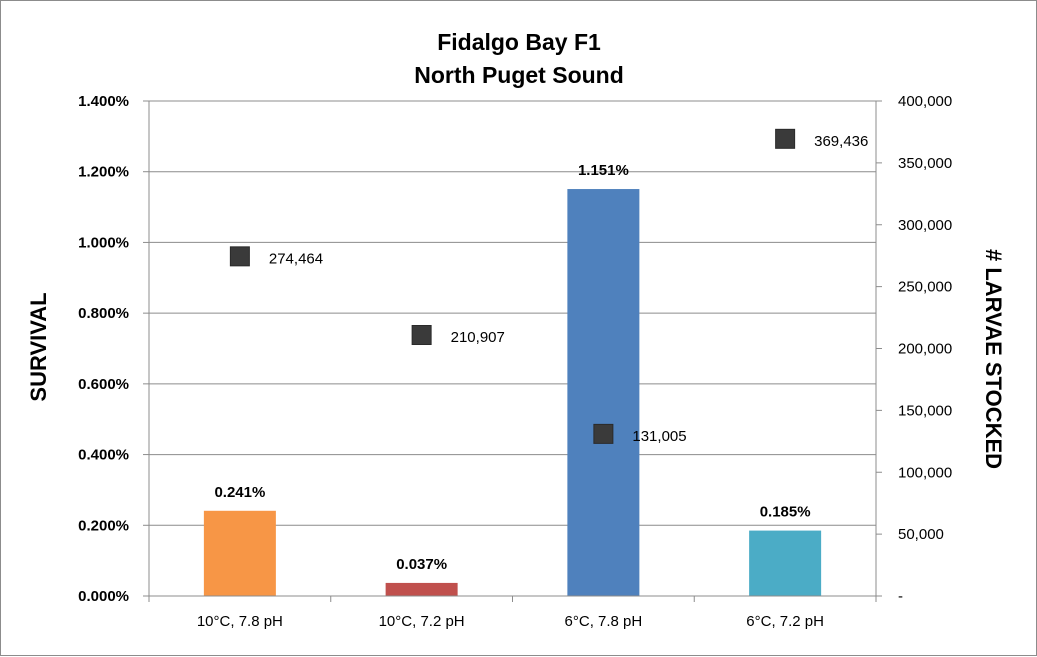 This screenshot has width=1037, height=657. I want to click on y2-tick-label: 200,000, so click(925, 349).